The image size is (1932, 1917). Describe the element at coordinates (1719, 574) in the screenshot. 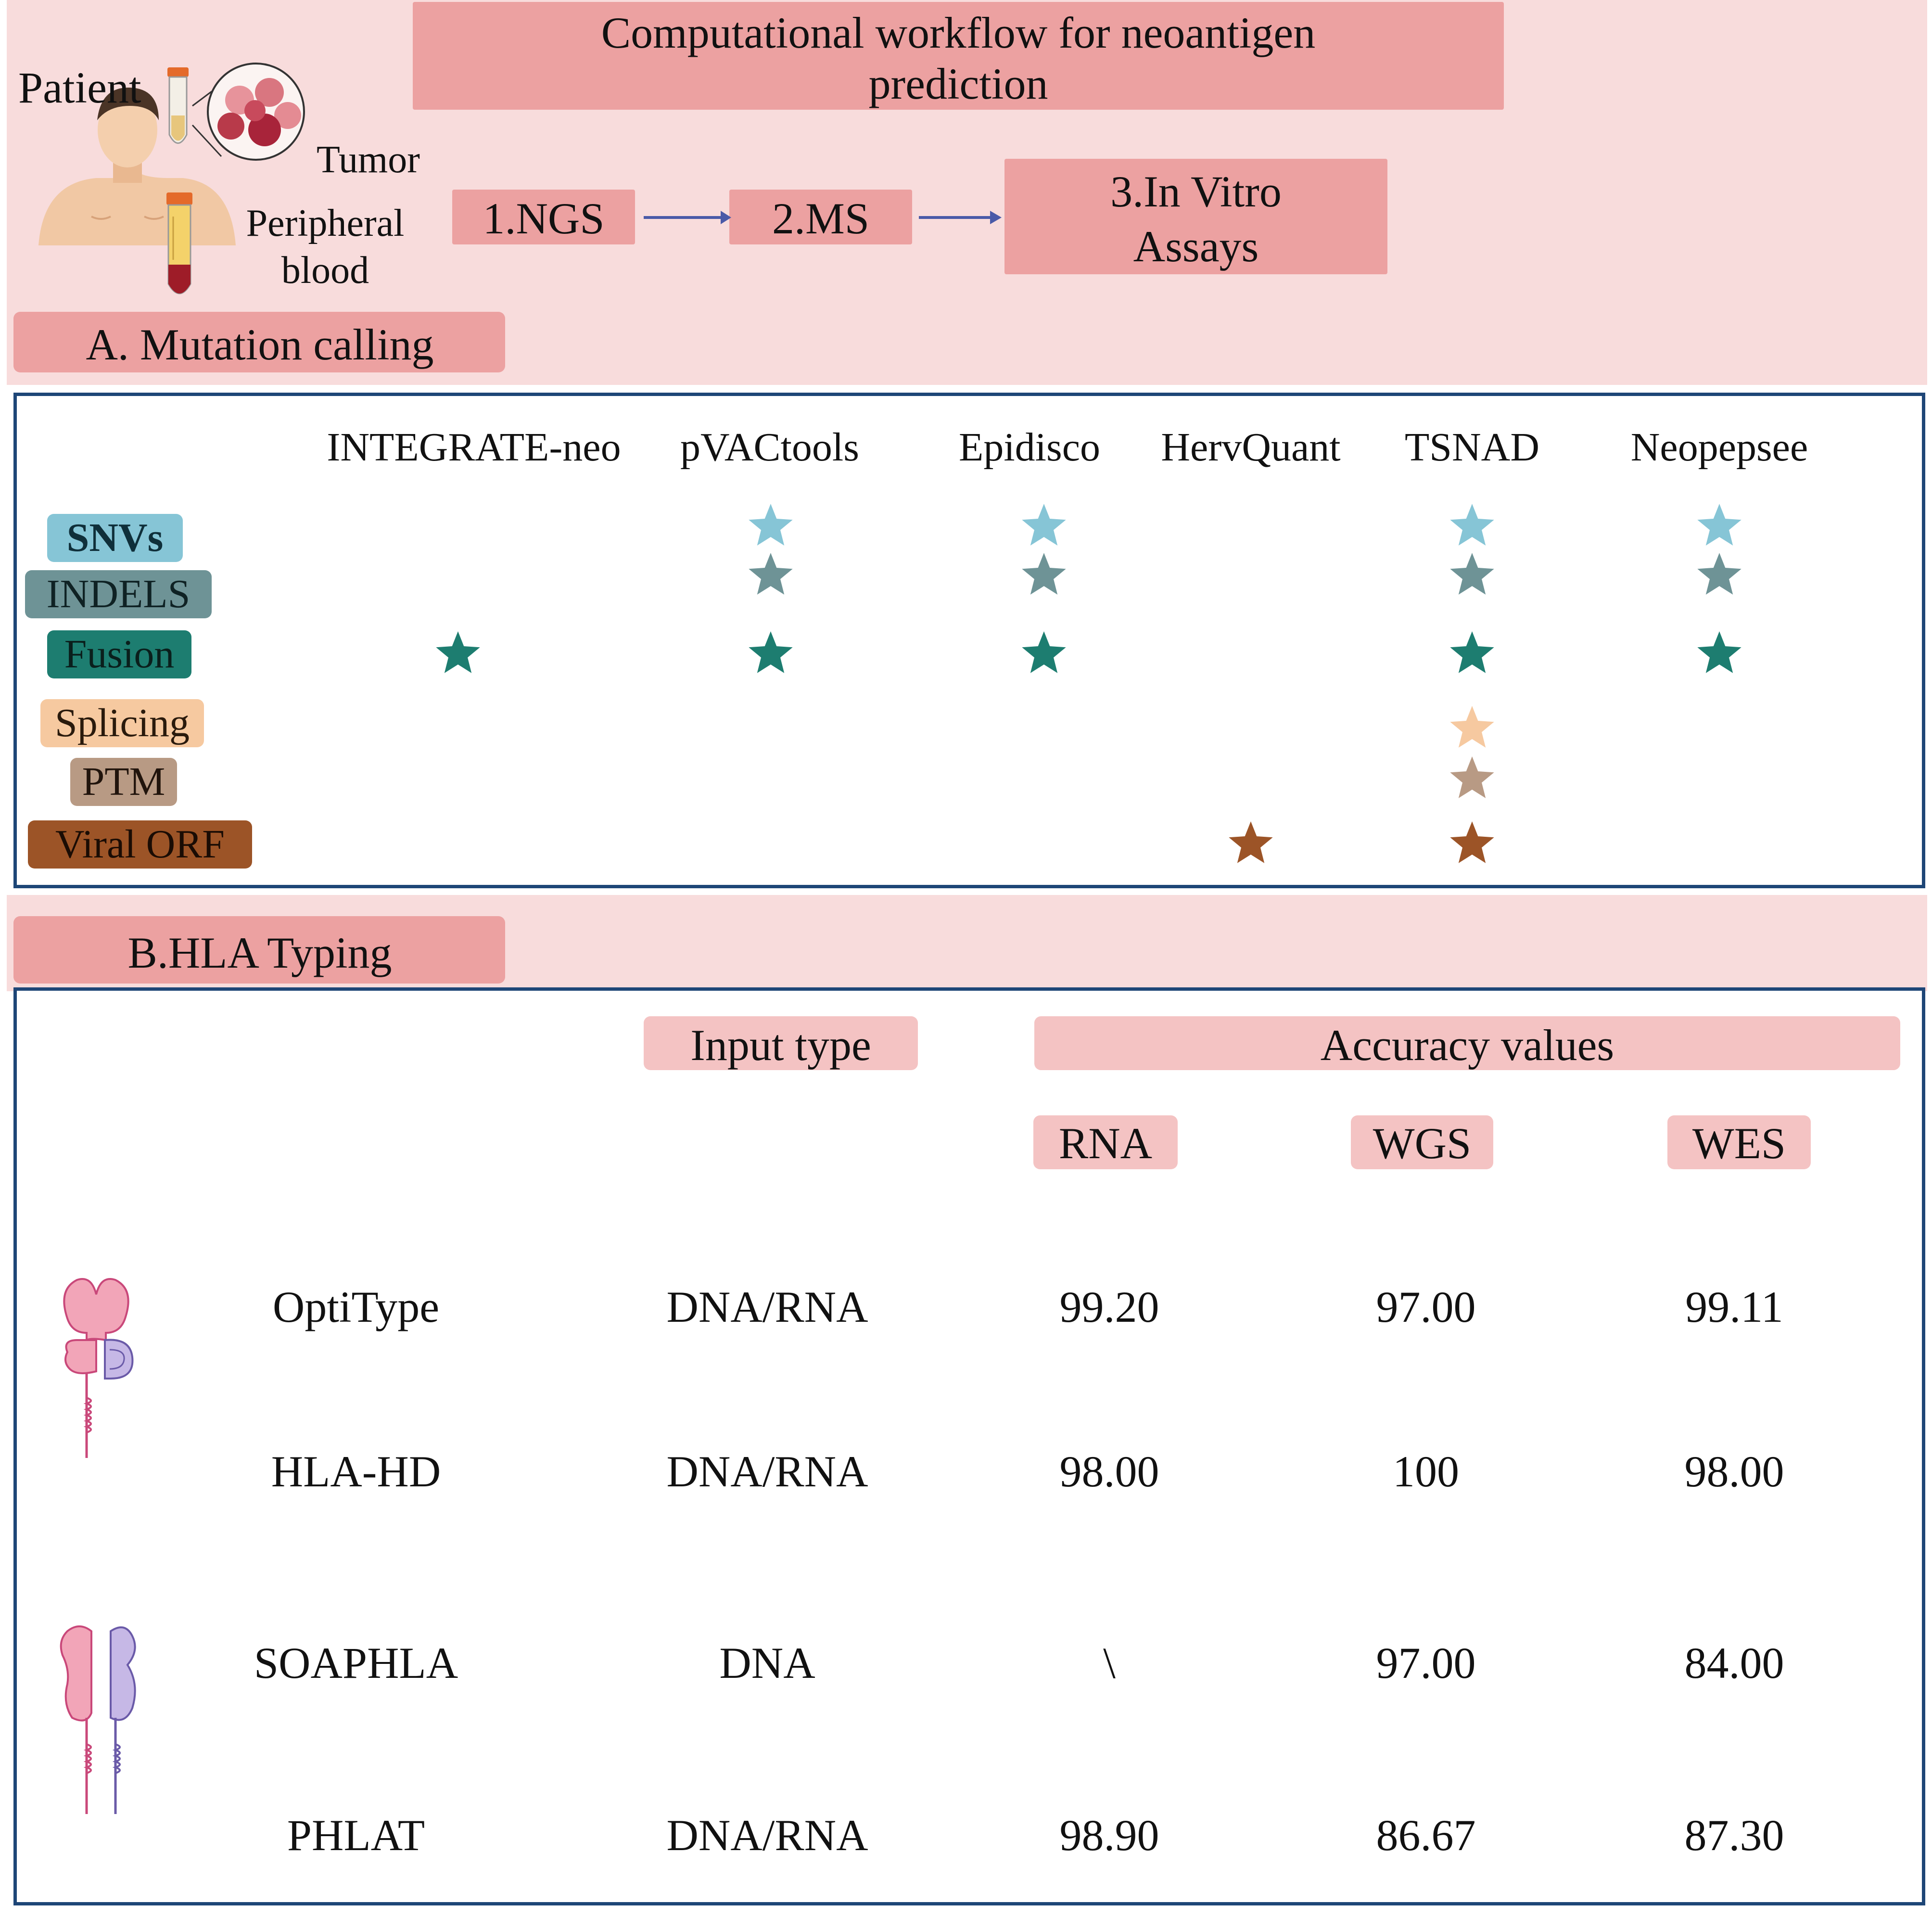

I see `star-icon-indels-neopepsee` at that location.